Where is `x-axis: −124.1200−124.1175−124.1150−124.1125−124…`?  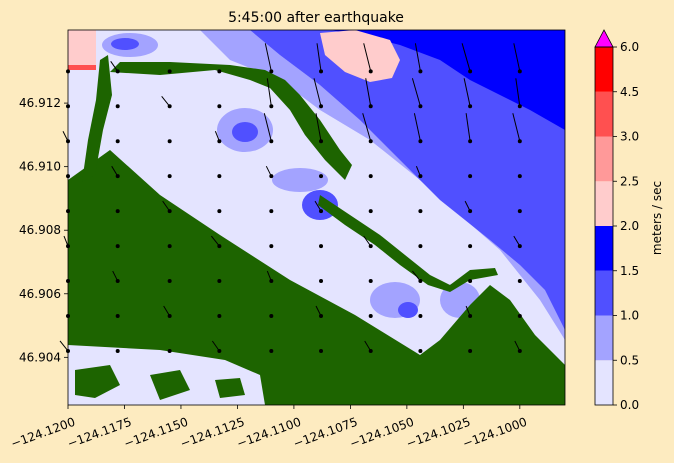
x-axis: −124.1200−124.1175−124.1150−124.1125−124… is located at coordinates (269, 428).